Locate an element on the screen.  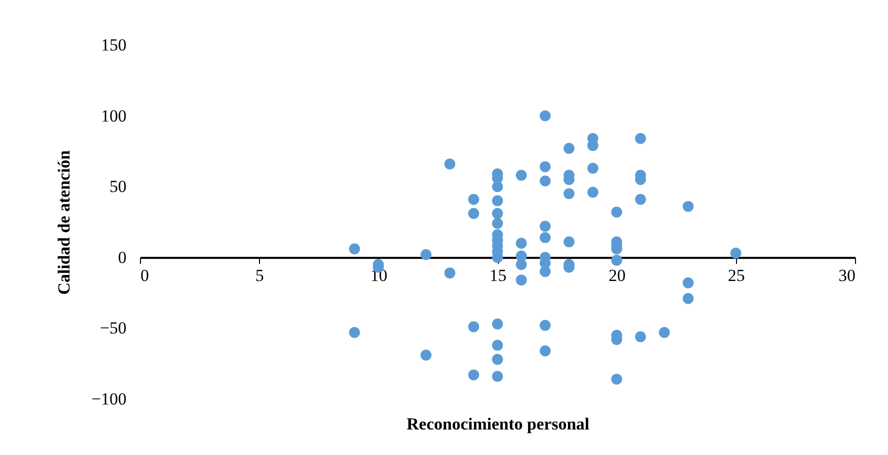
y-tick-label: 0 is located at coordinates (122, 257).